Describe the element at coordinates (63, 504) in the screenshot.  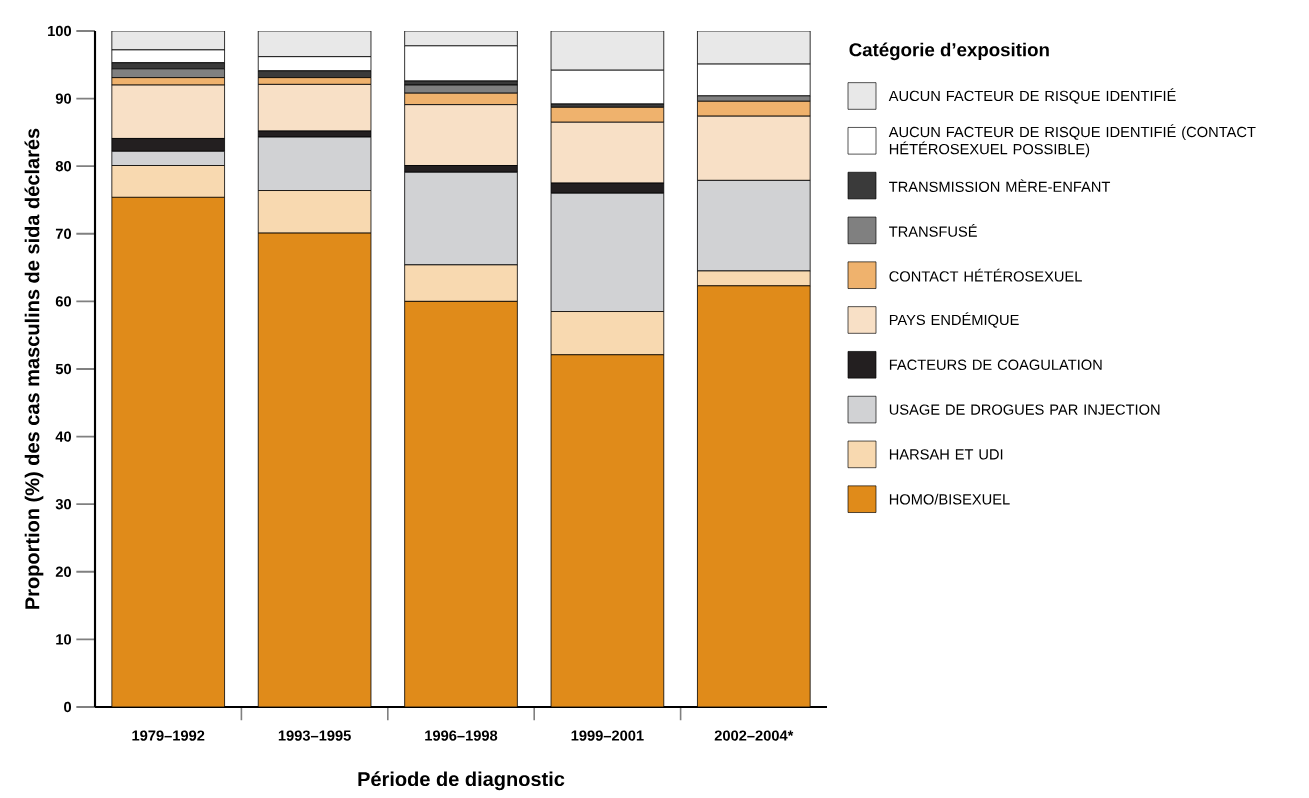
I see `y-tick-label: 30` at that location.